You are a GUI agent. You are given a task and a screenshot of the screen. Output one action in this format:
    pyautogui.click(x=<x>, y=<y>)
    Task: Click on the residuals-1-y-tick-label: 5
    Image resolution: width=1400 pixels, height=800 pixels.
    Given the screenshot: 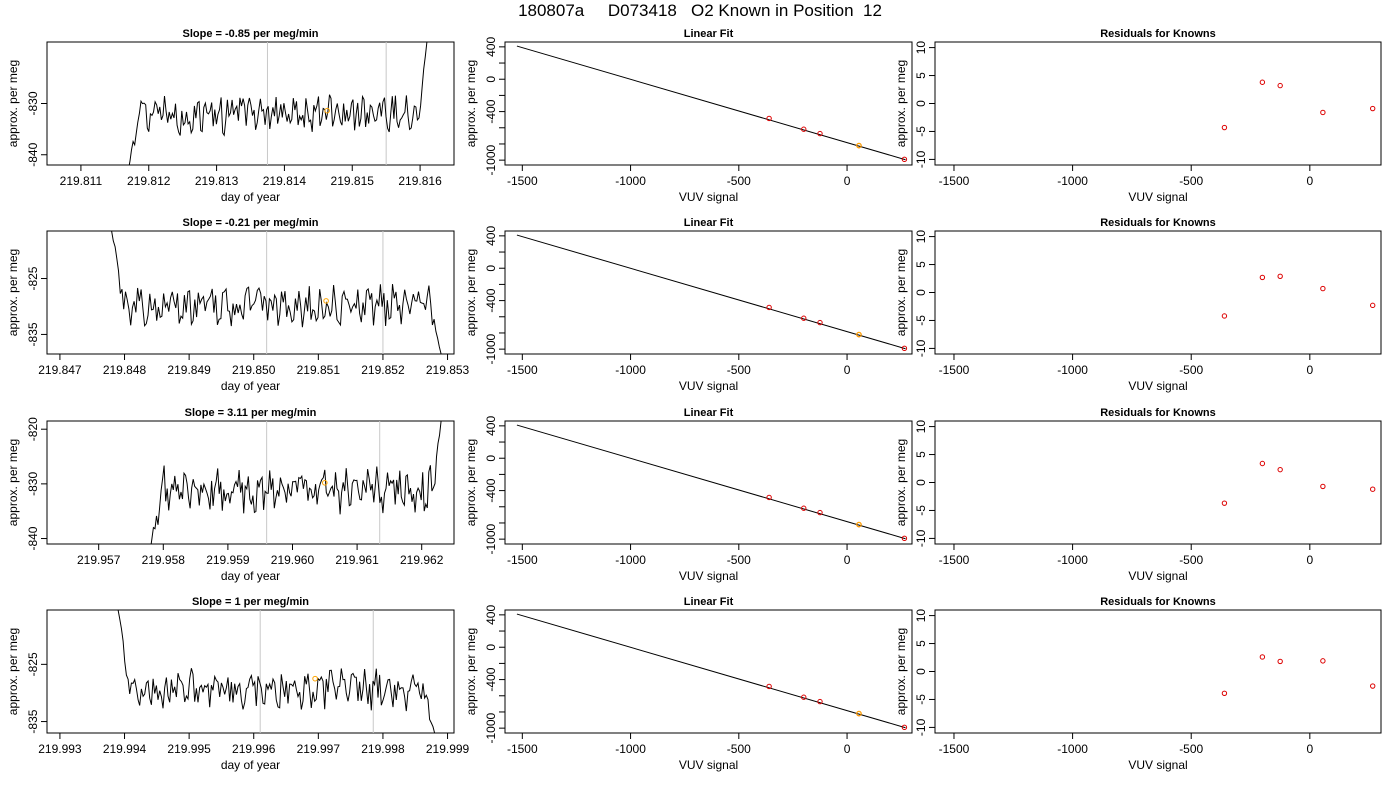 What is the action you would take?
    pyautogui.click(x=921, y=75)
    